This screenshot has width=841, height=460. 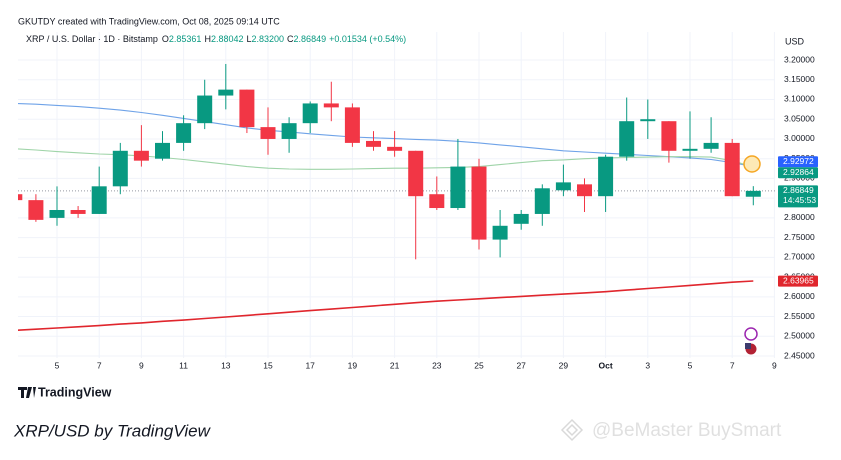 What do you see at coordinates (799, 217) in the screenshot?
I see `y-tick-label: 2.80000` at bounding box center [799, 217].